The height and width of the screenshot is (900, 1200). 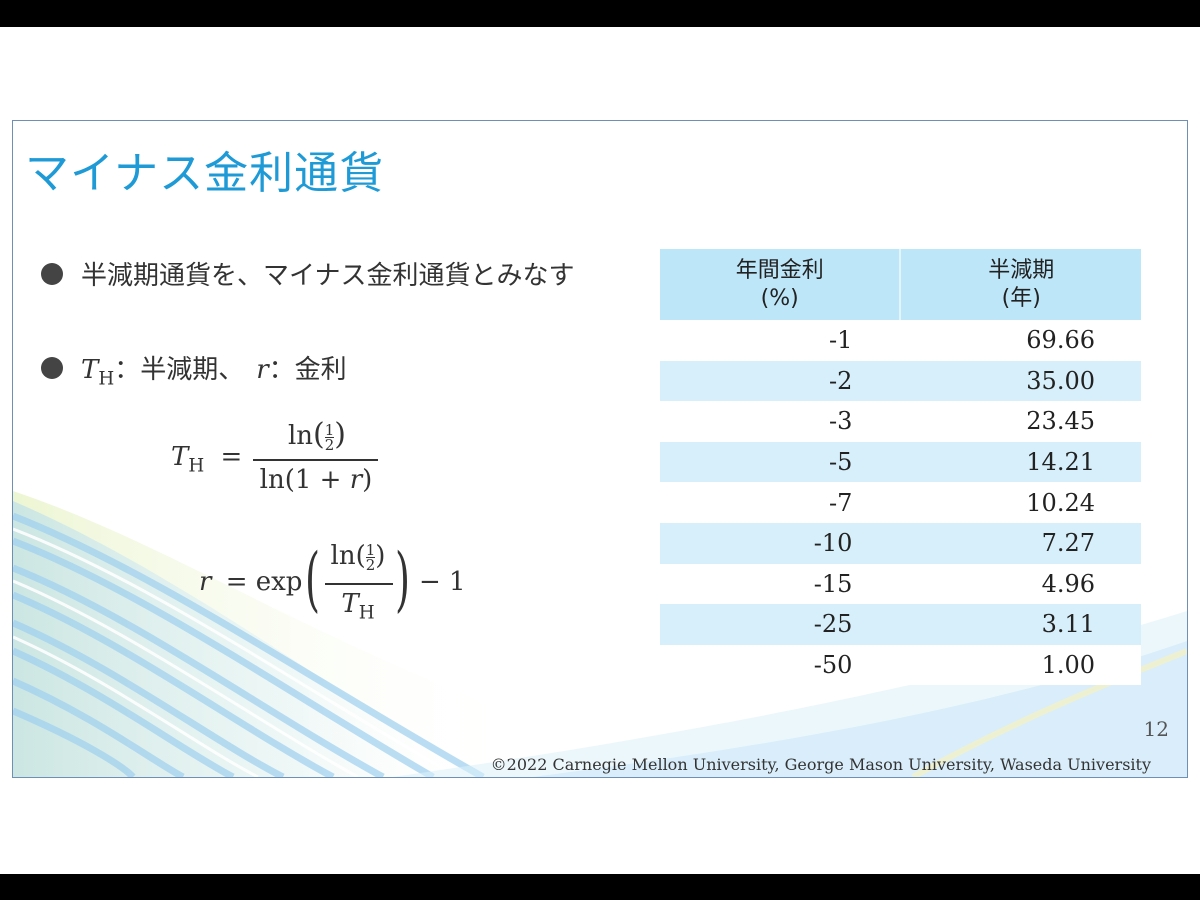 I want to click on f1-den-r: r, so click(x=356, y=480).